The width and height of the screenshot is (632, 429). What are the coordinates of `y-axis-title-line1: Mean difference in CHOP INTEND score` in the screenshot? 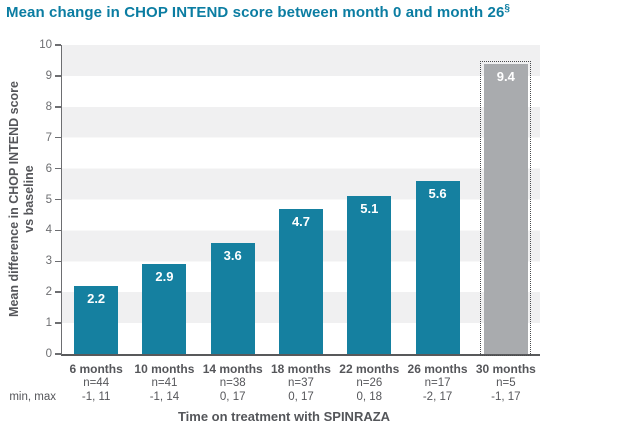 It's located at (14, 199).